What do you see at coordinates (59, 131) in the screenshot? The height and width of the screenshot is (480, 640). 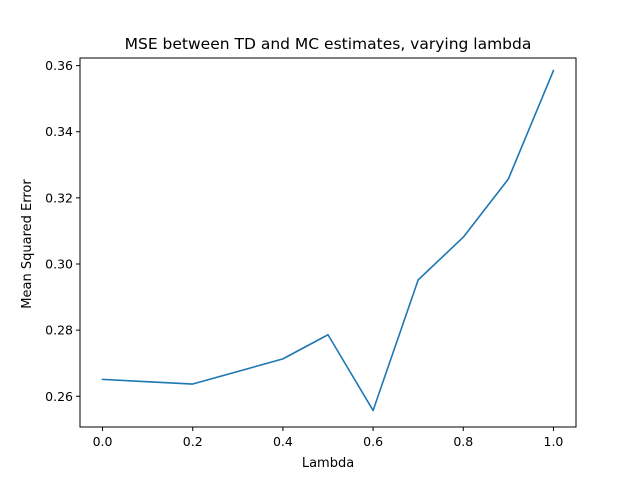 I see `y-tick-label: 0.34` at bounding box center [59, 131].